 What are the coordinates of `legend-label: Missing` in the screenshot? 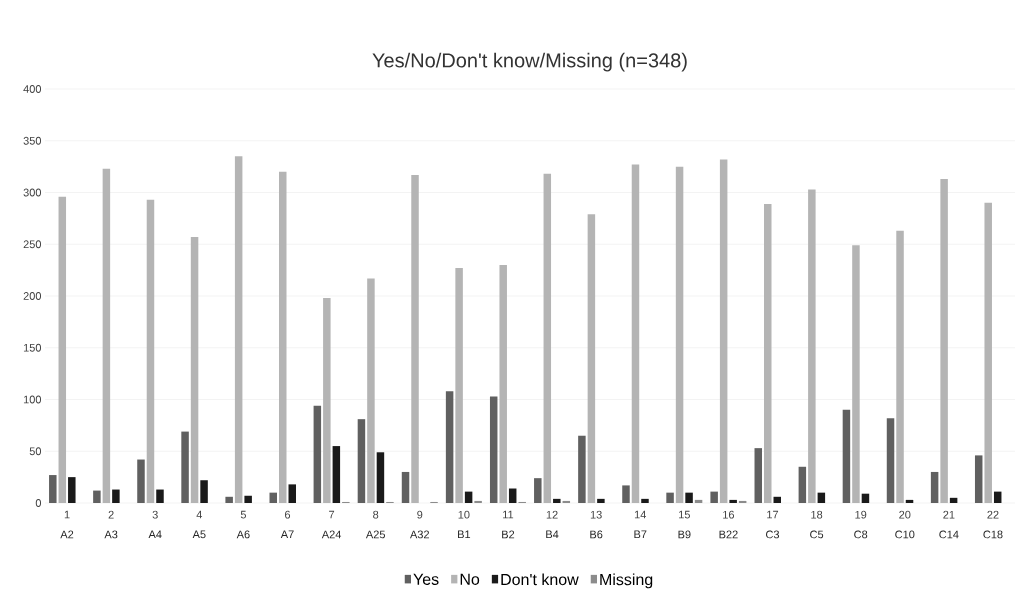 It's located at (626, 581).